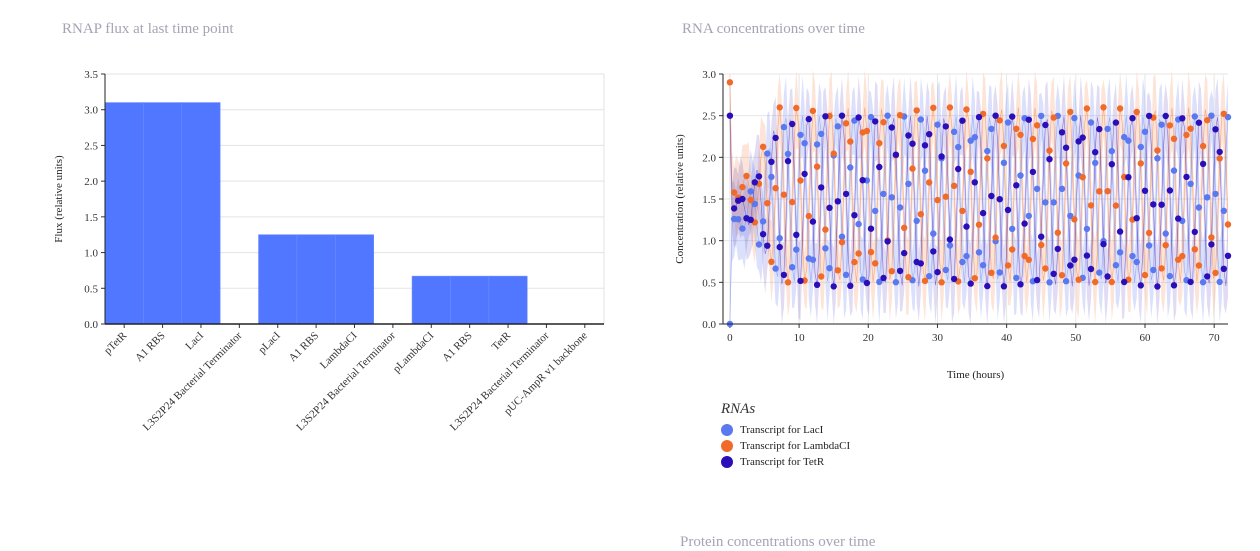 The width and height of the screenshot is (1260, 551). Describe the element at coordinates (785, 462) in the screenshot. I see `legend-item: Transcript for TetR` at that location.